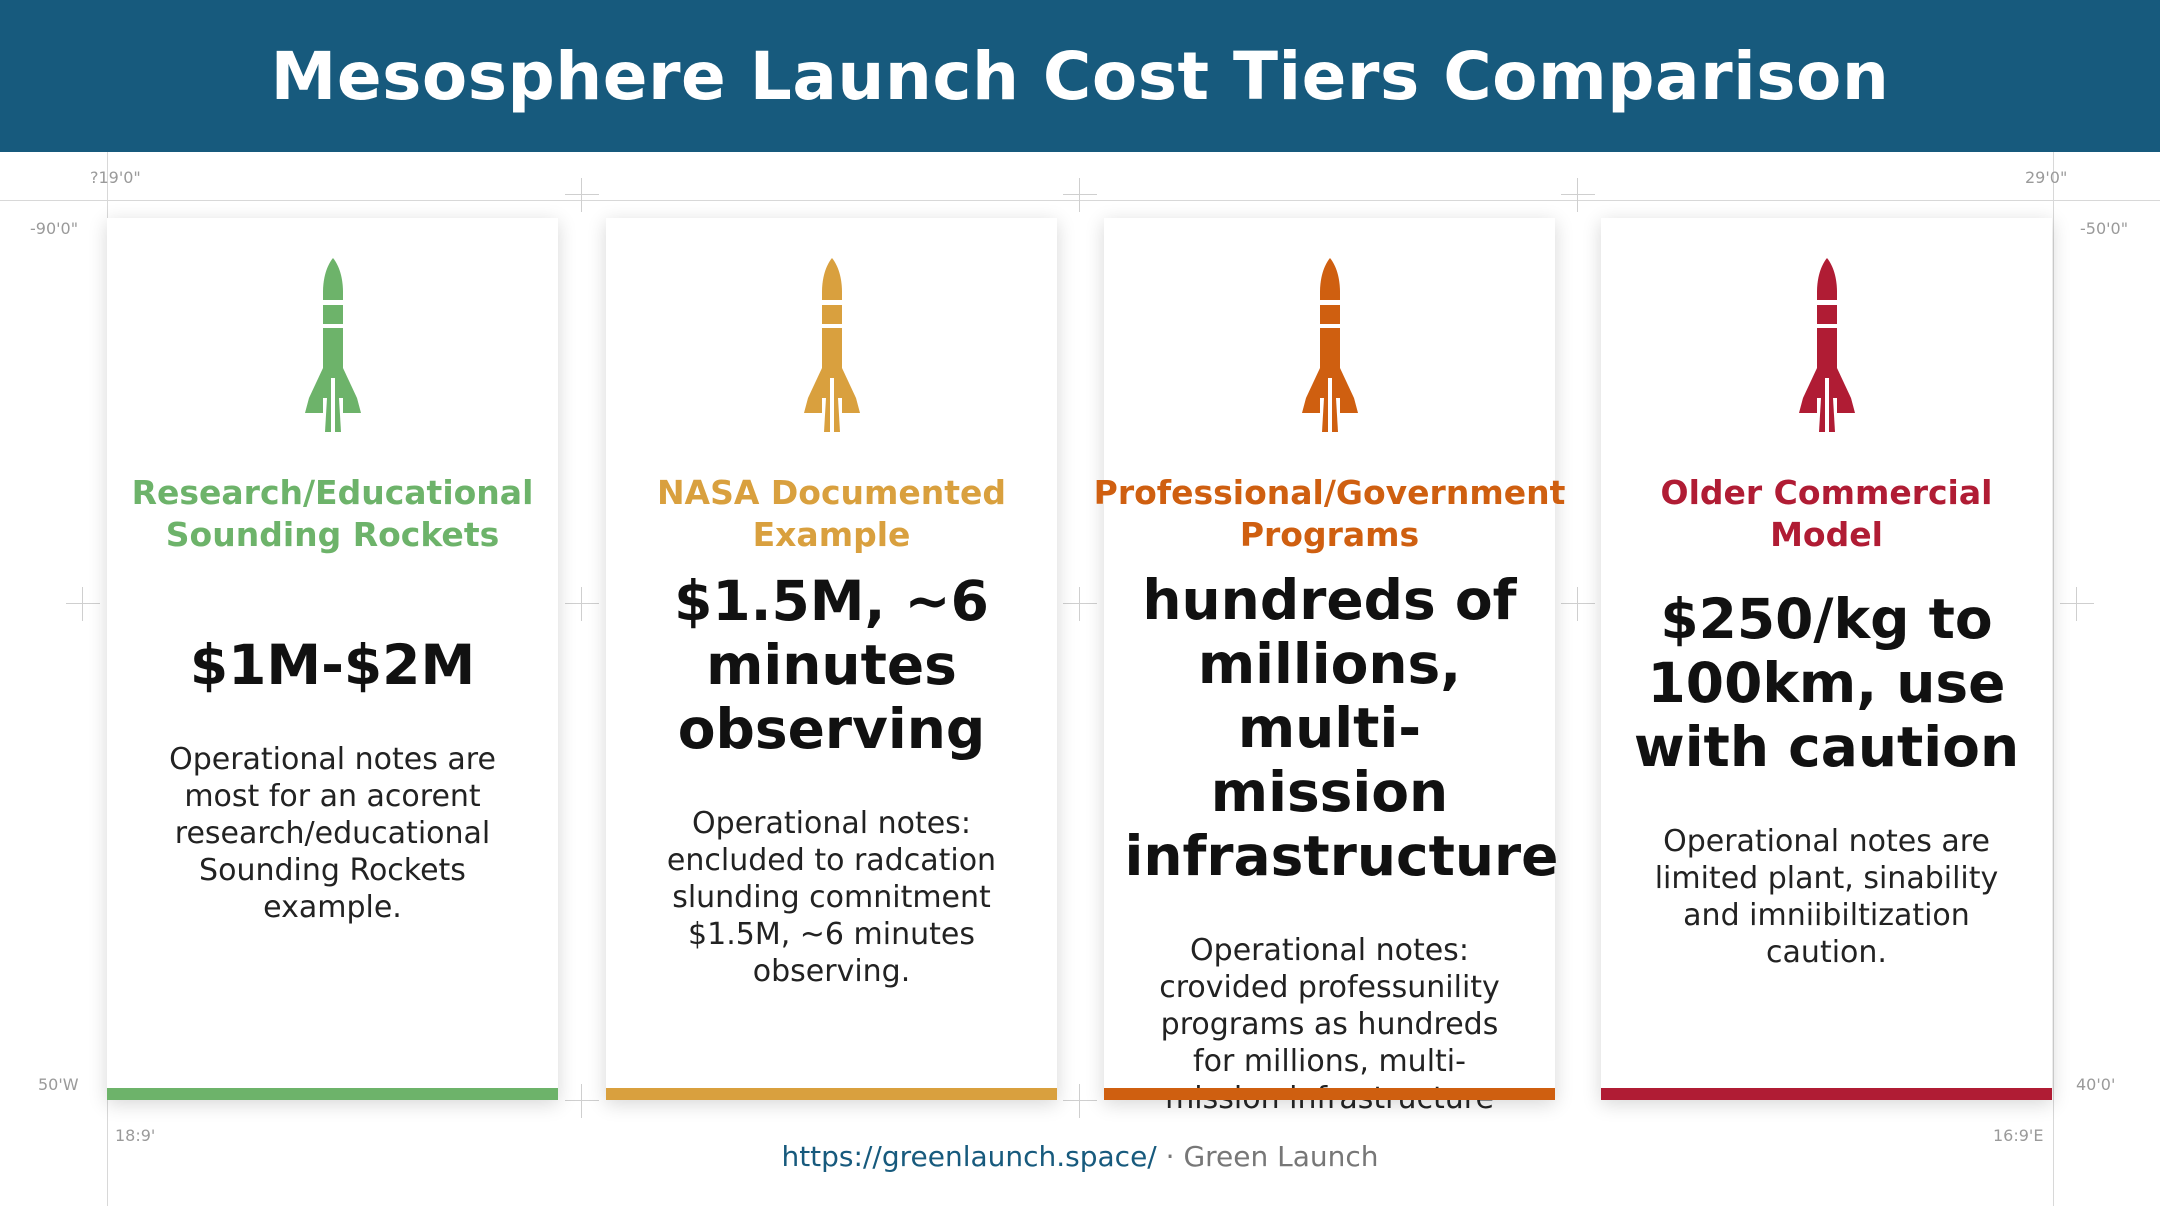 The width and height of the screenshot is (2160, 1206). Describe the element at coordinates (332, 664) in the screenshot. I see `tier-price: $1M-$2M` at that location.